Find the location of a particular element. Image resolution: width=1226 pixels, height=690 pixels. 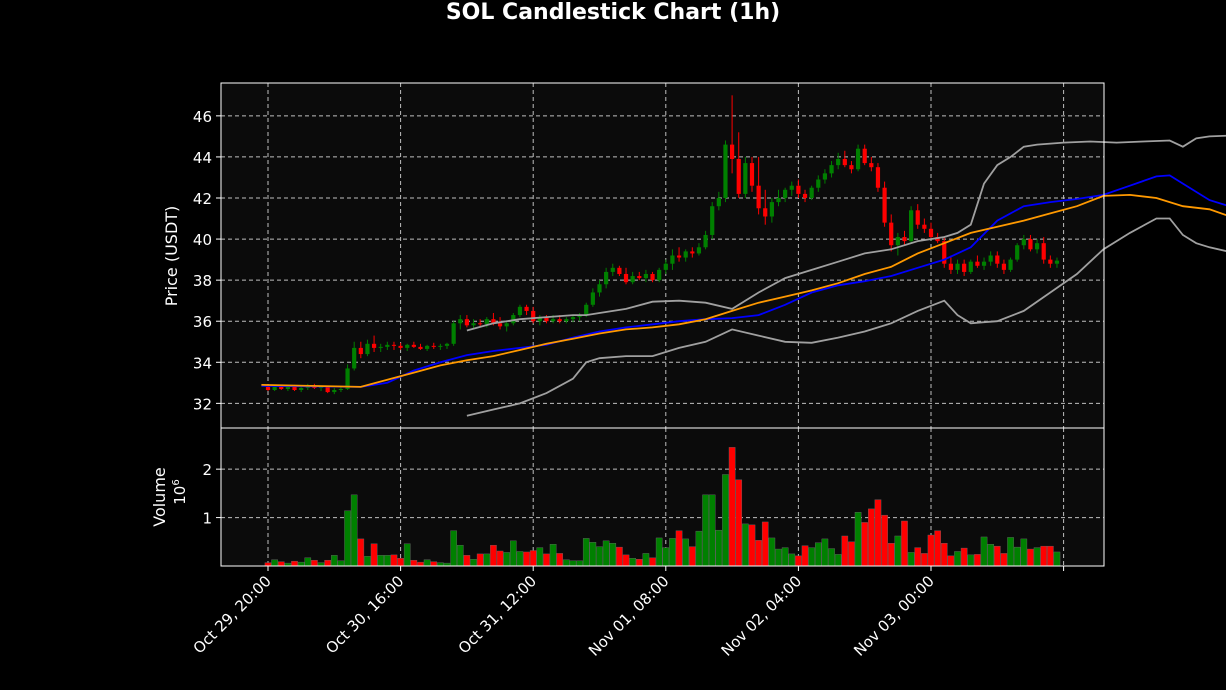

x-tick-label: Oct 30, 16:00 is located at coordinates (364, 614).